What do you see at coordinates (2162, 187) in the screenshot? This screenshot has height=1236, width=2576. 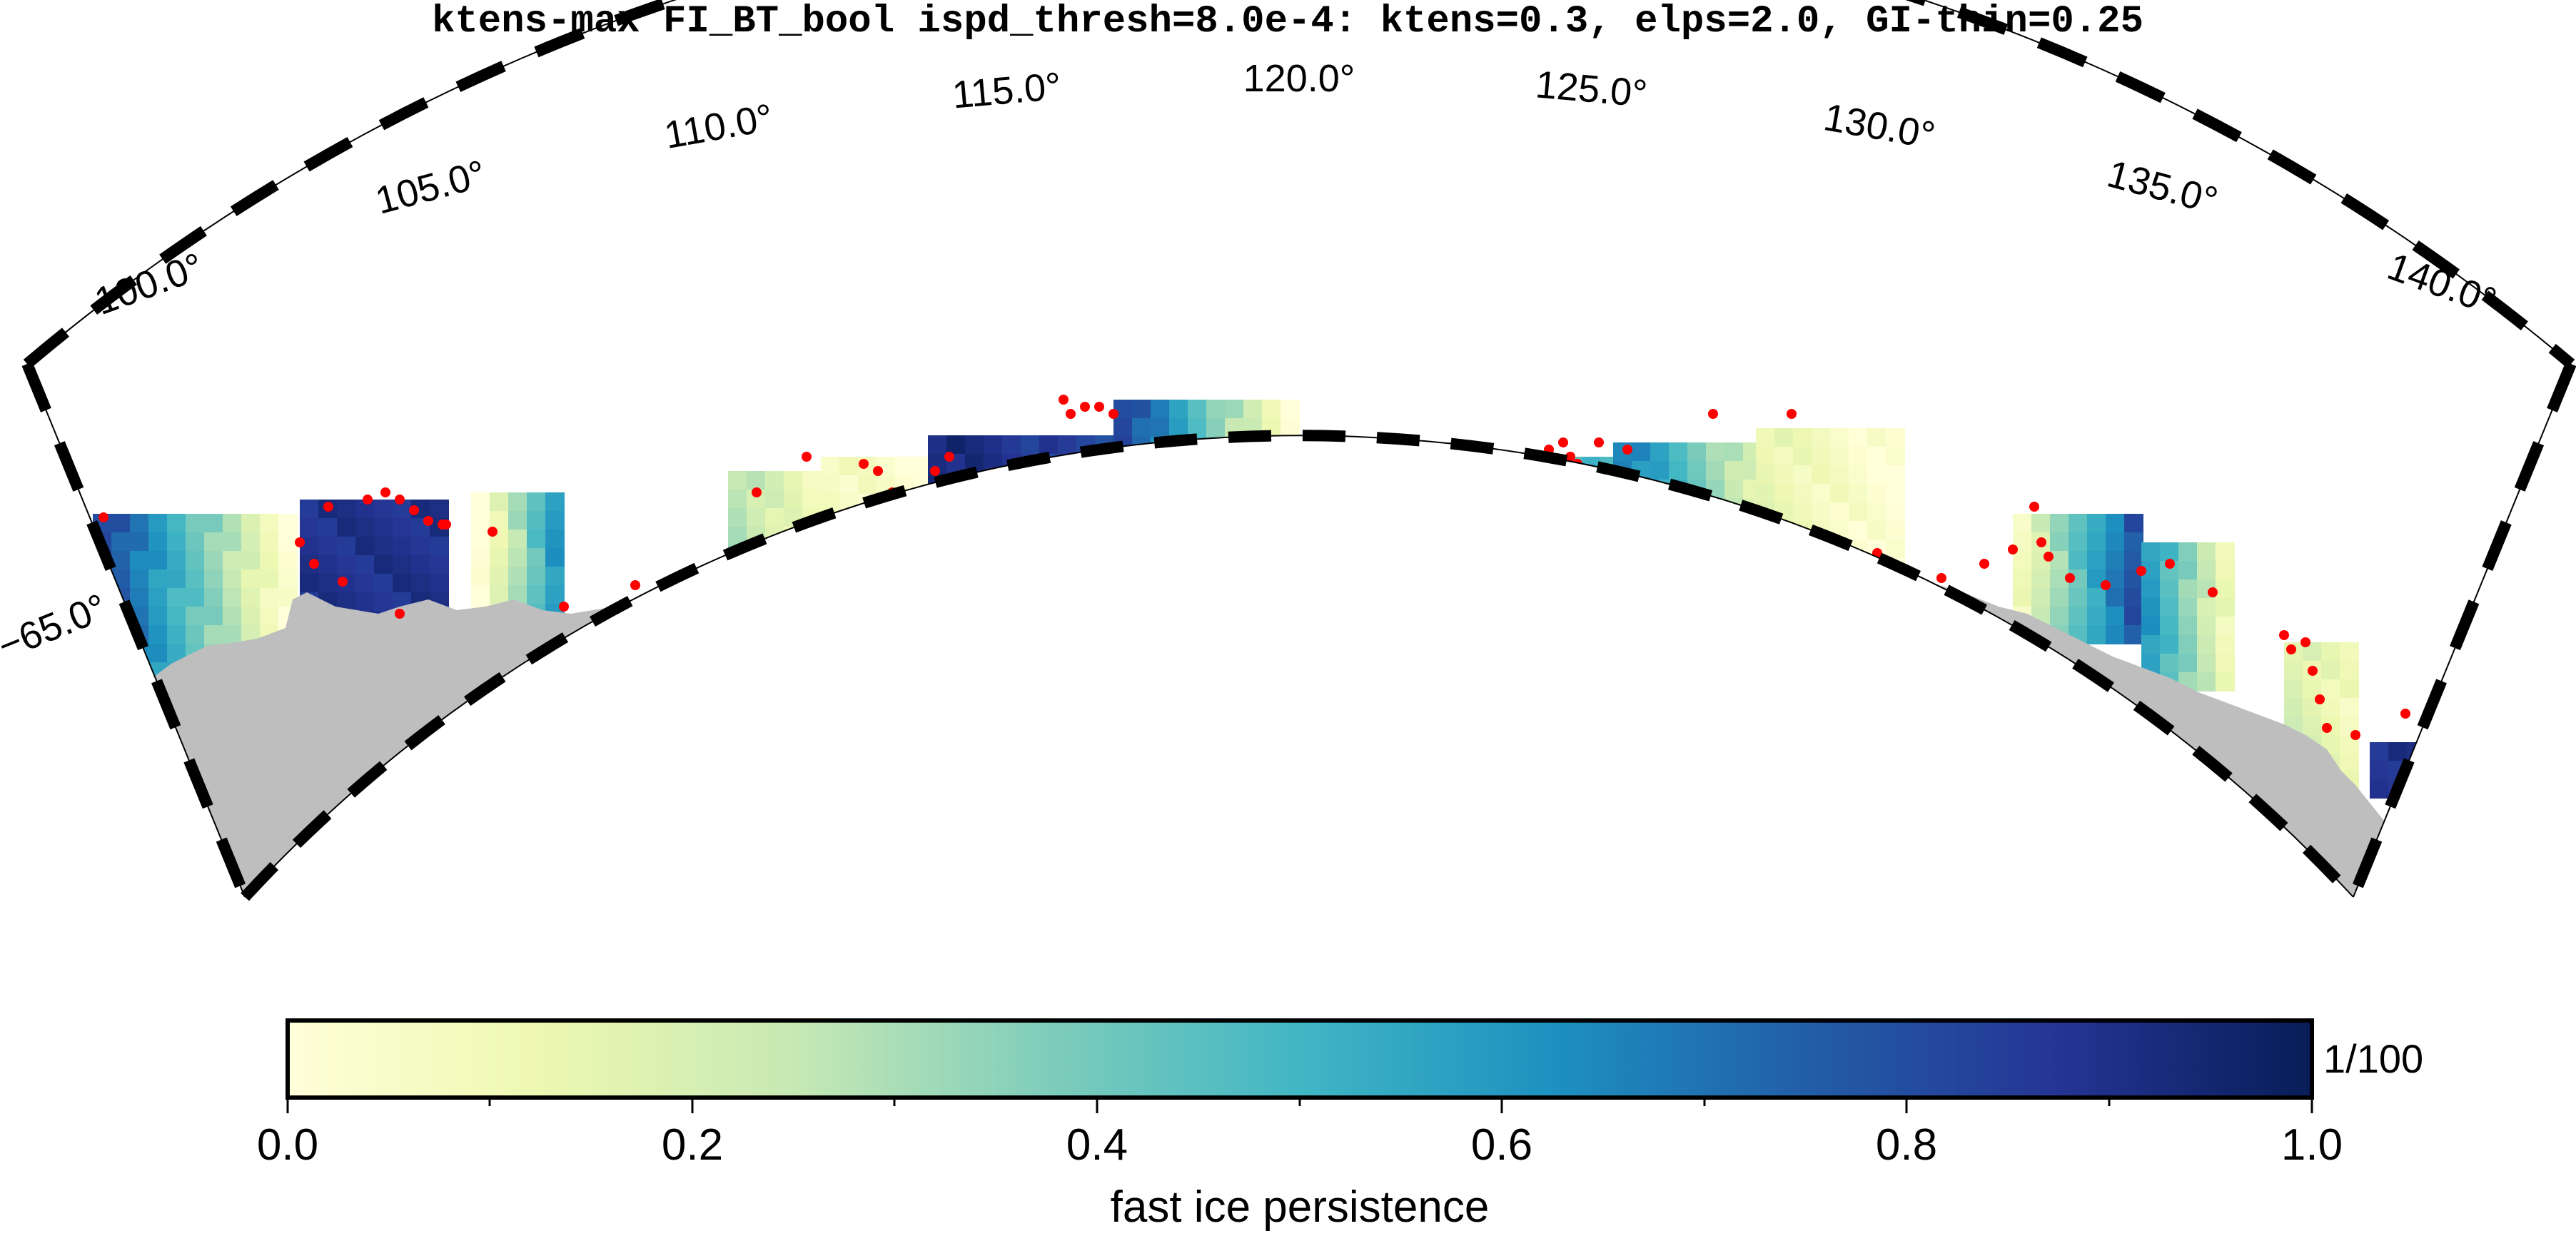 I see `lon-label-135: 135.0°` at bounding box center [2162, 187].